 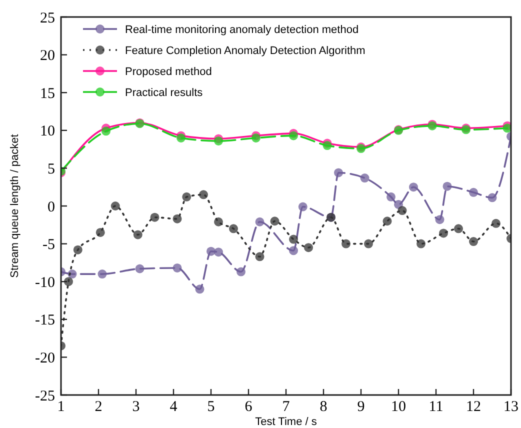 I want to click on x-tick-label: 4, so click(x=174, y=407).